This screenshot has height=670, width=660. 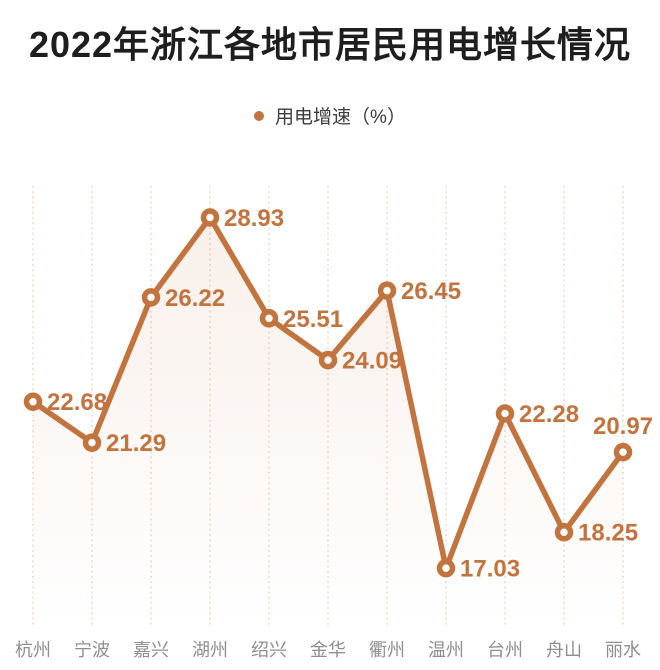 I want to click on x-axis-label: 舟山, so click(x=564, y=650).